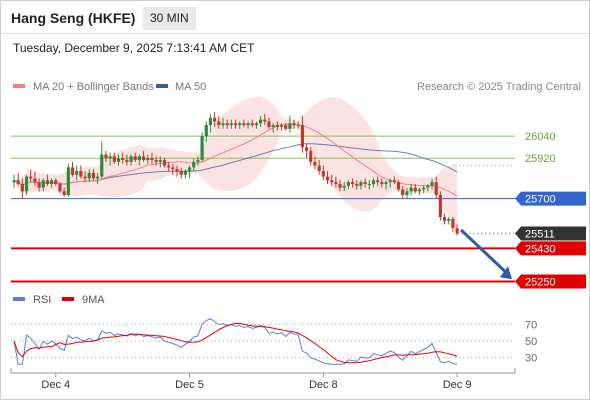 This screenshot has width=590, height=400. Describe the element at coordinates (189, 385) in the screenshot. I see `x-tick-label-1: Dec 5` at that location.